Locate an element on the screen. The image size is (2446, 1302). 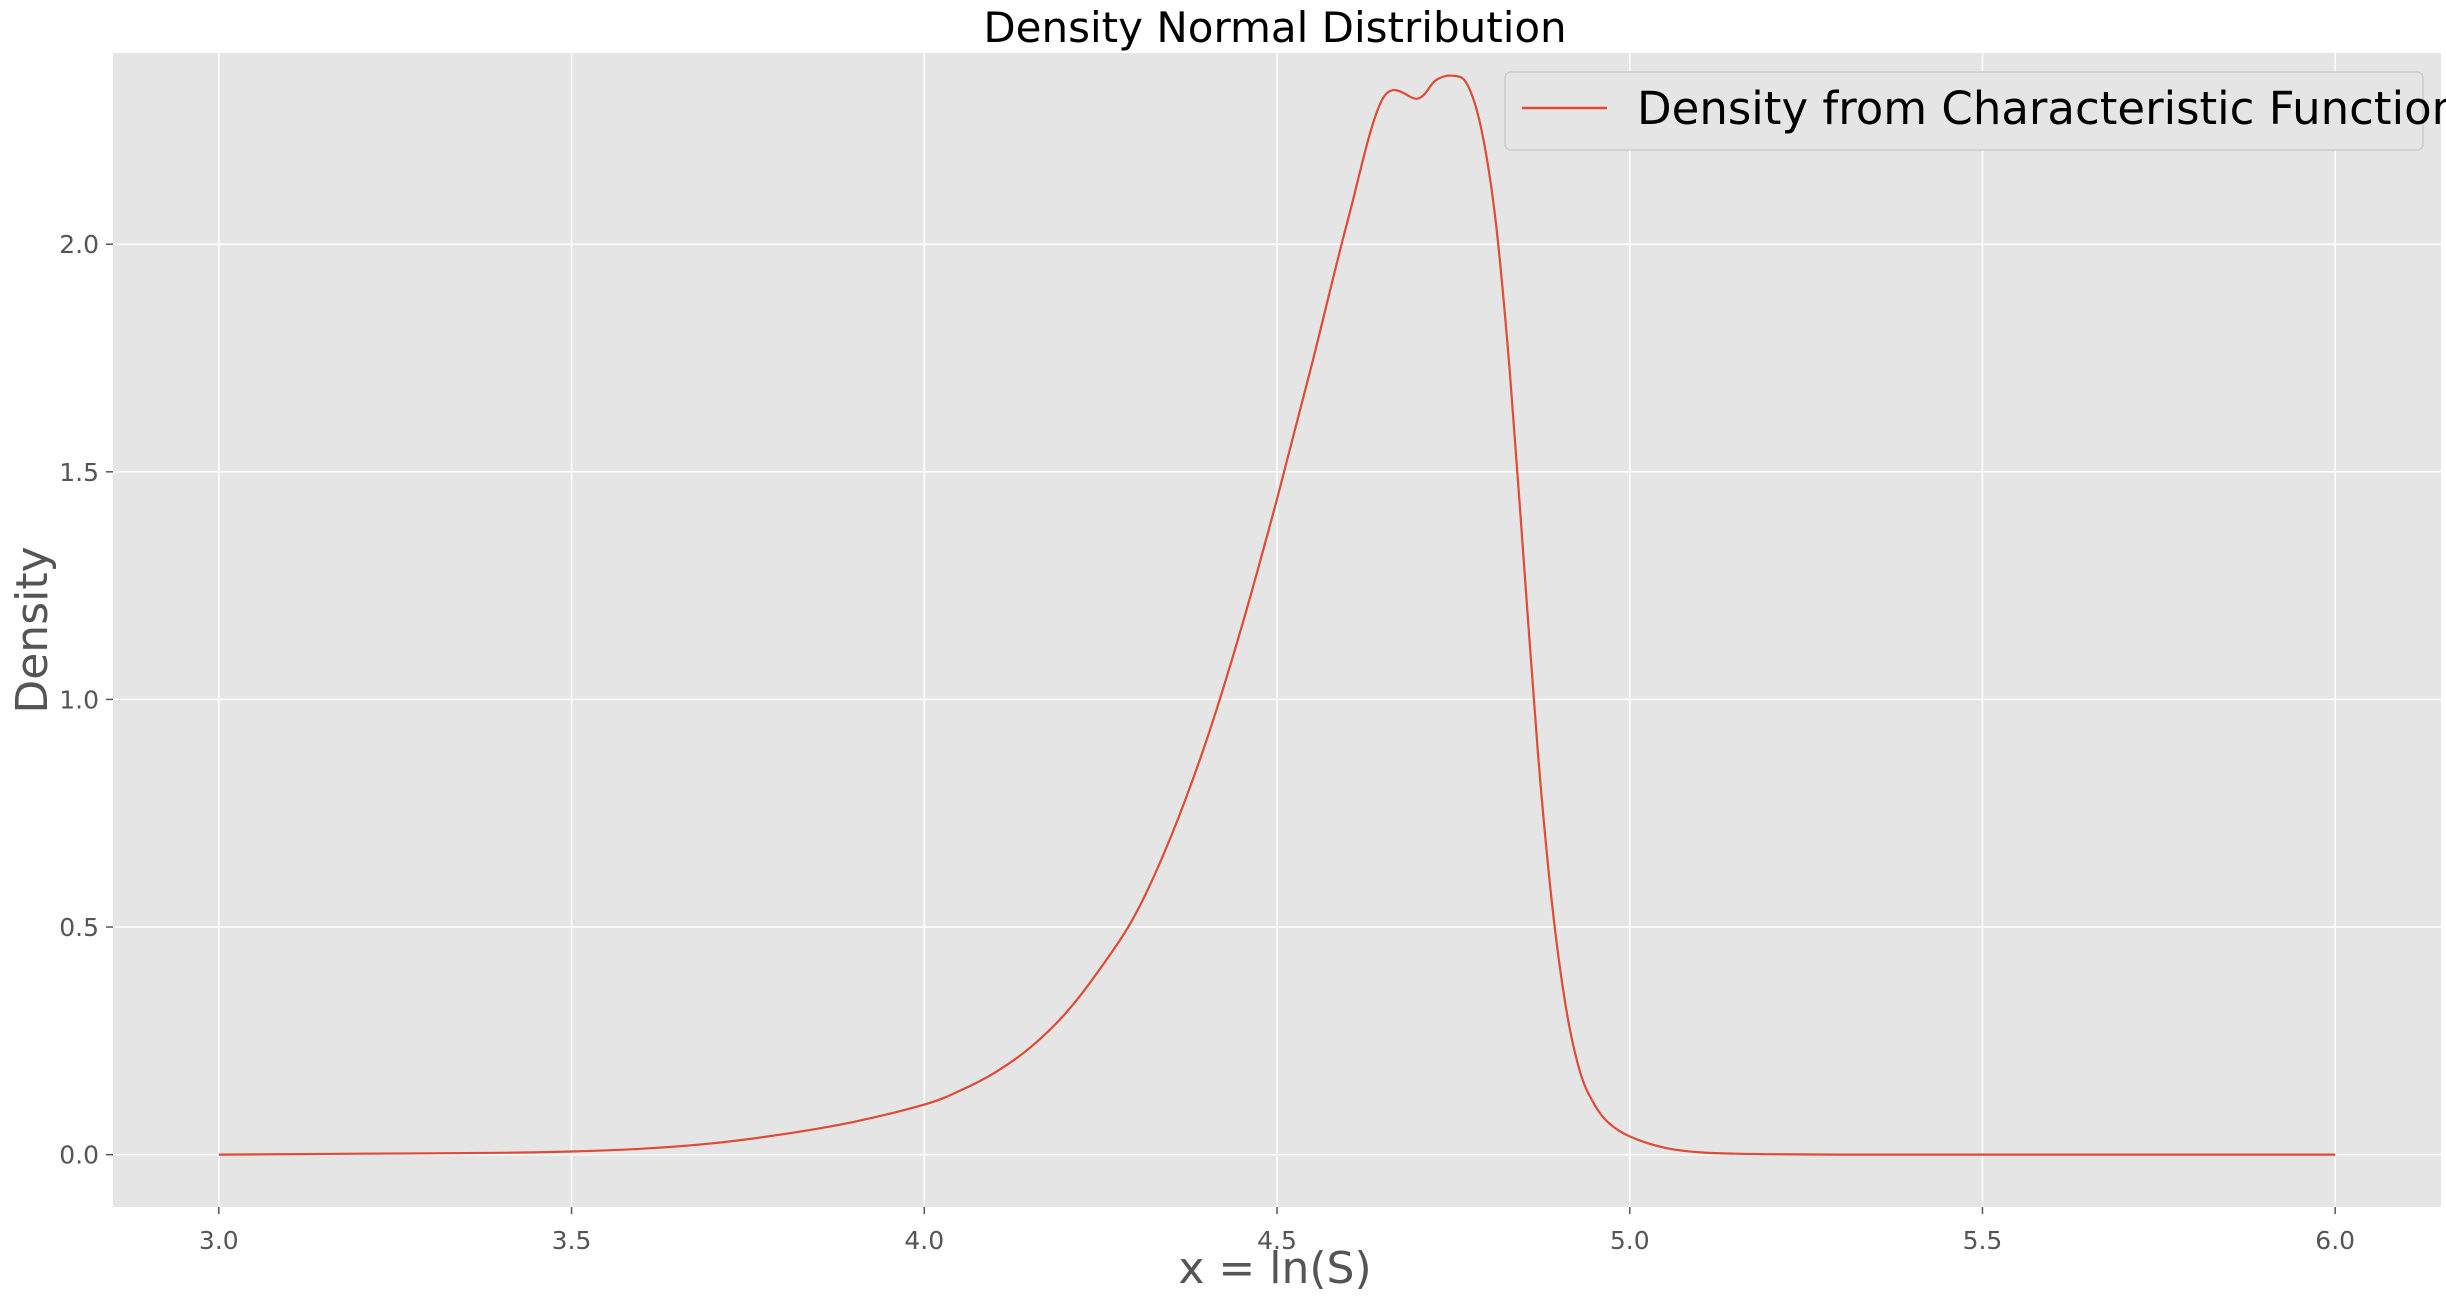
x-tick-label: 3.5 is located at coordinates (572, 1240).